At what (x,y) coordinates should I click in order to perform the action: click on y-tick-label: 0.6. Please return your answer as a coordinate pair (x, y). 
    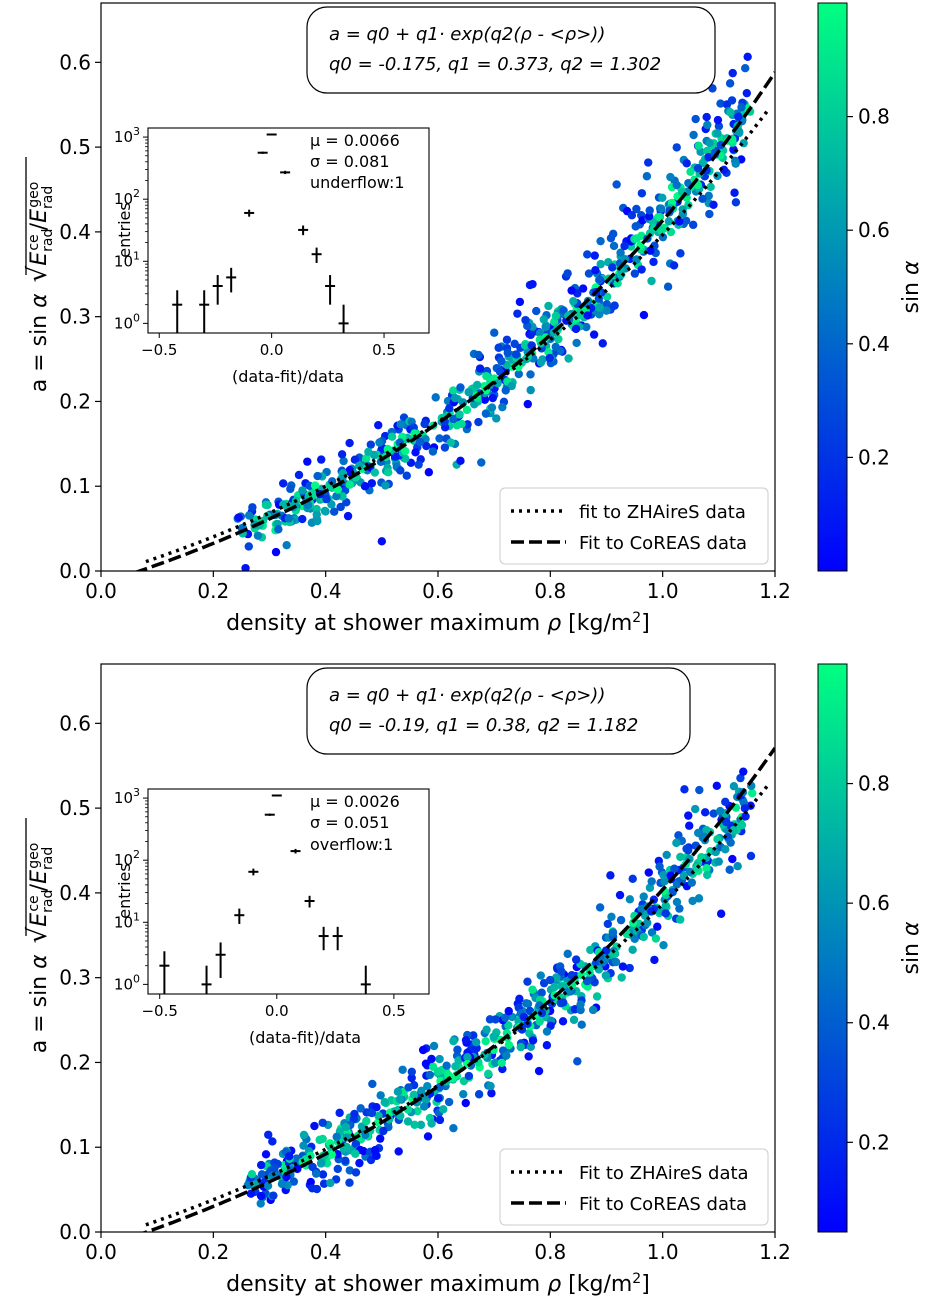
    Looking at the image, I should click on (75, 62).